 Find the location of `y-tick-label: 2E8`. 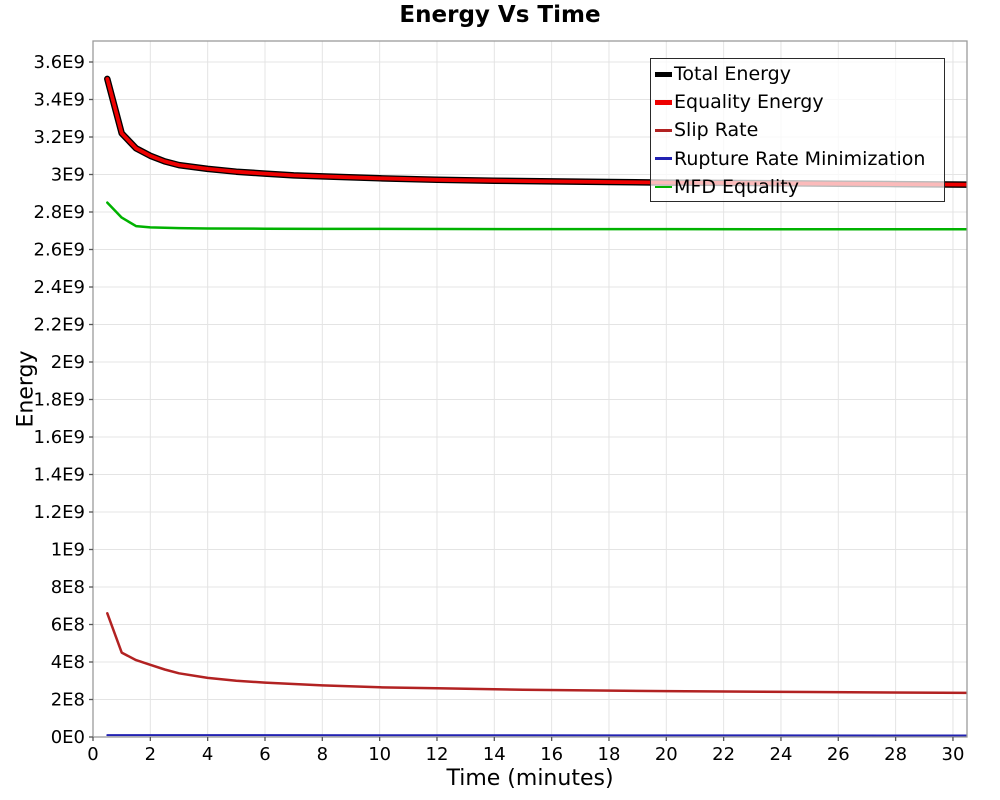

y-tick-label: 2E8 is located at coordinates (68, 700).